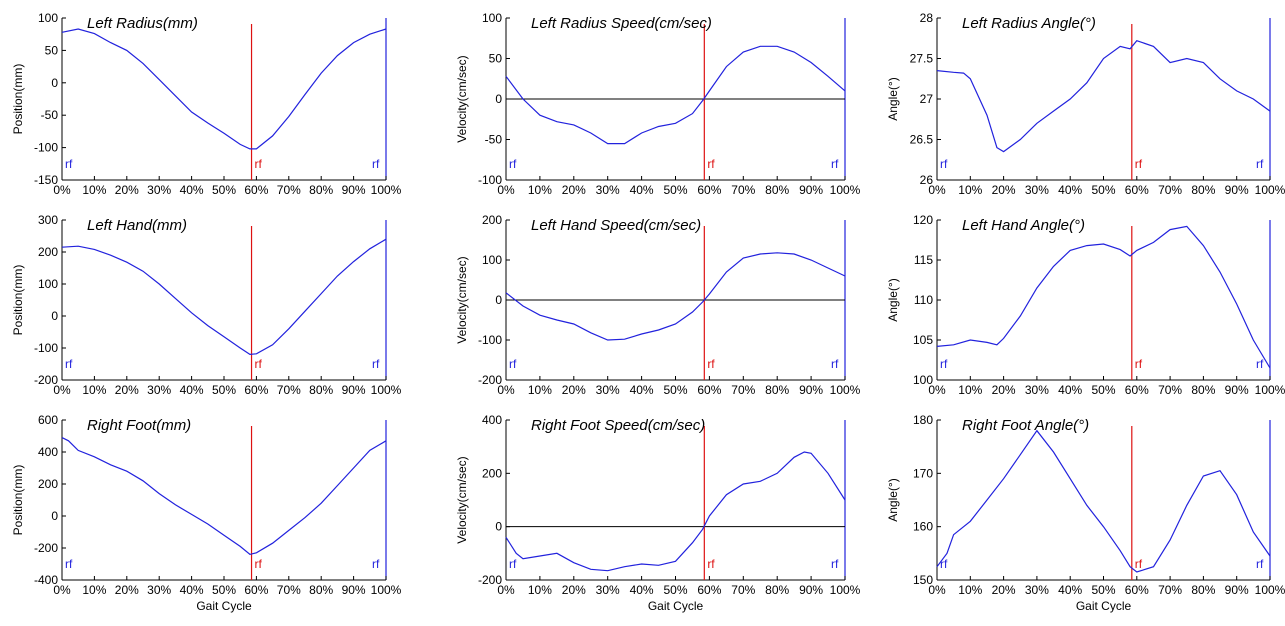 This screenshot has width=1285, height=626. Describe the element at coordinates (923, 300) in the screenshot. I see `y-tick-label: 110` at that location.